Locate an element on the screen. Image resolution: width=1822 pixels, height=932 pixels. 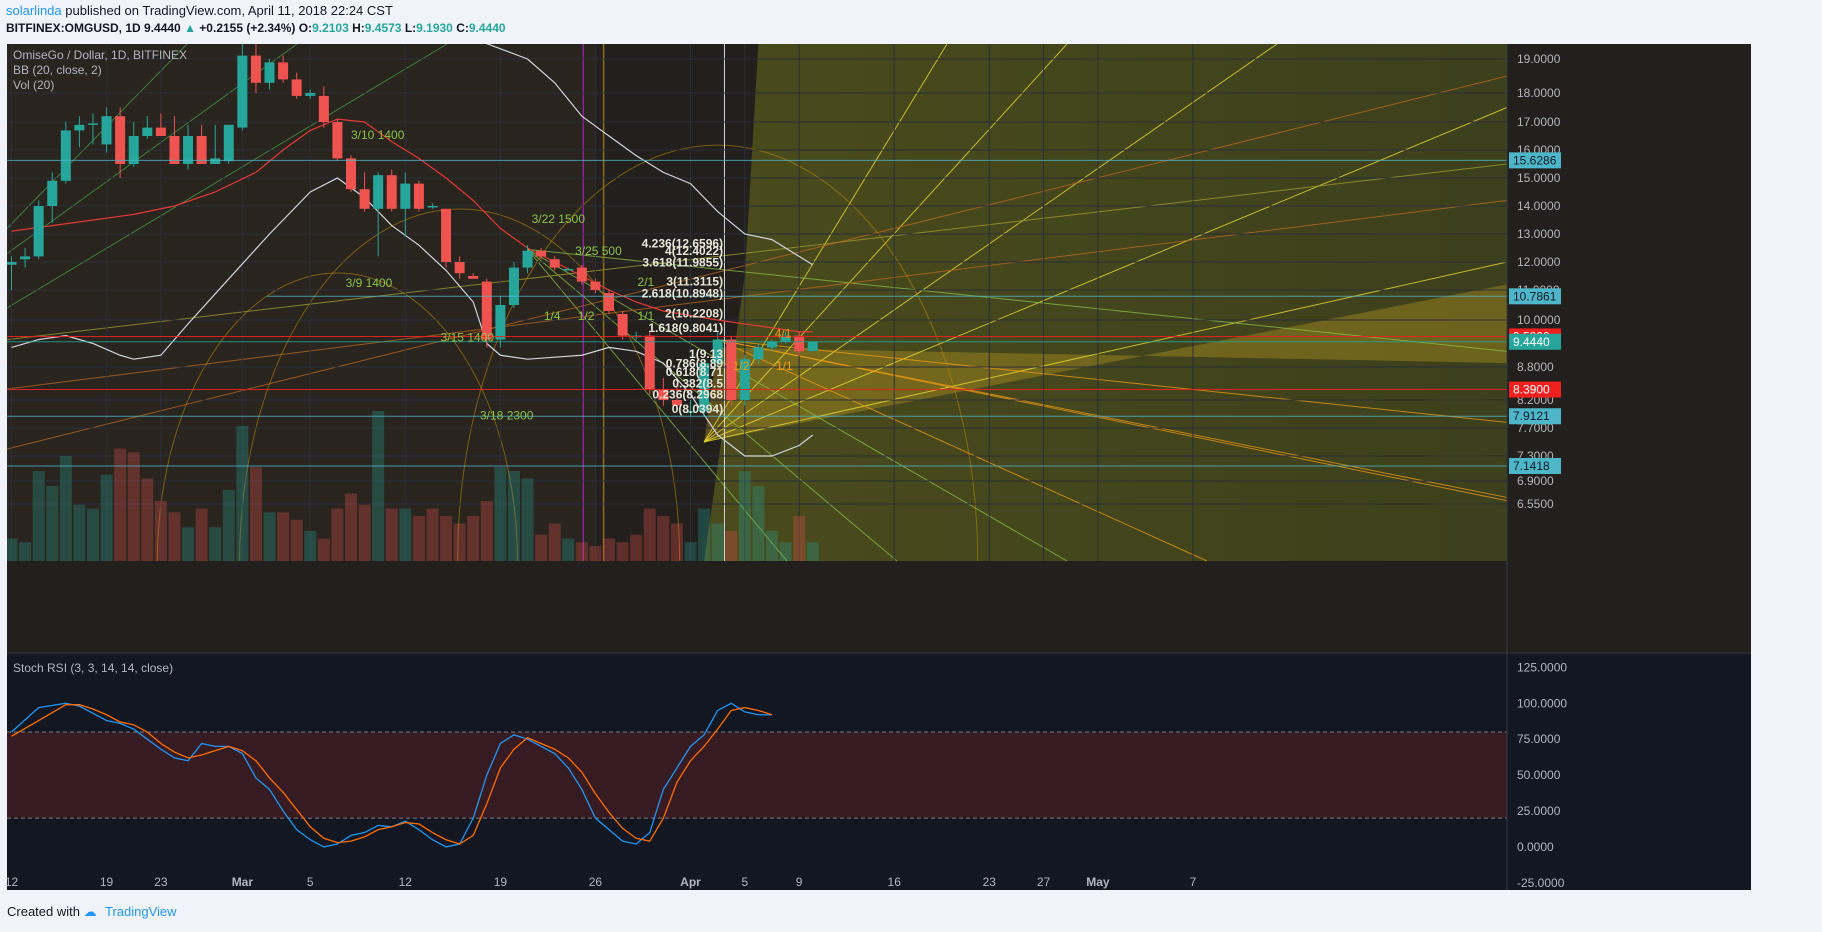
fib-level-label: 2(10.2208) is located at coordinates (694, 313).